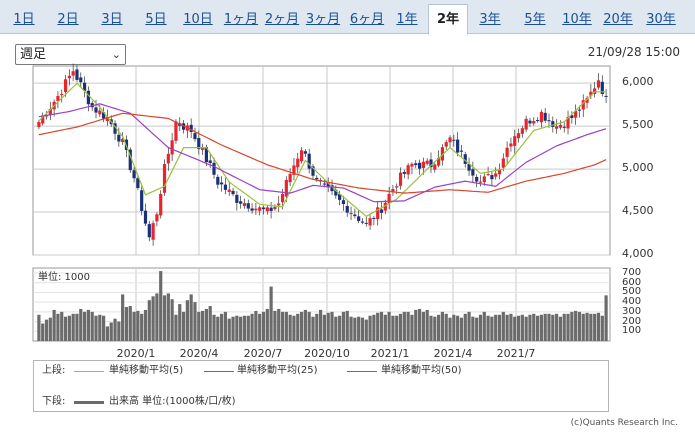  Describe the element at coordinates (327, 353) in the screenshot. I see `time-tick-label: 2020/10` at that location.